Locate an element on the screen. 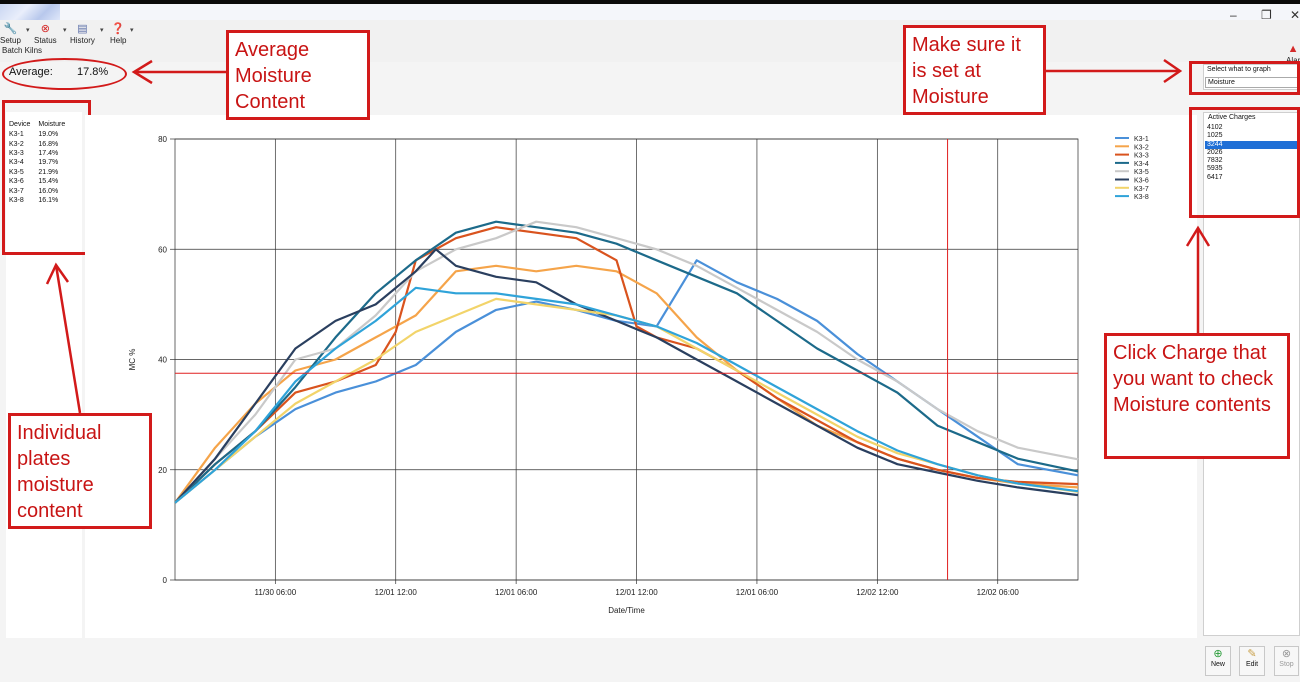 The height and width of the screenshot is (682, 1300). plus-icon: ⊕ is located at coordinates (1218, 654).